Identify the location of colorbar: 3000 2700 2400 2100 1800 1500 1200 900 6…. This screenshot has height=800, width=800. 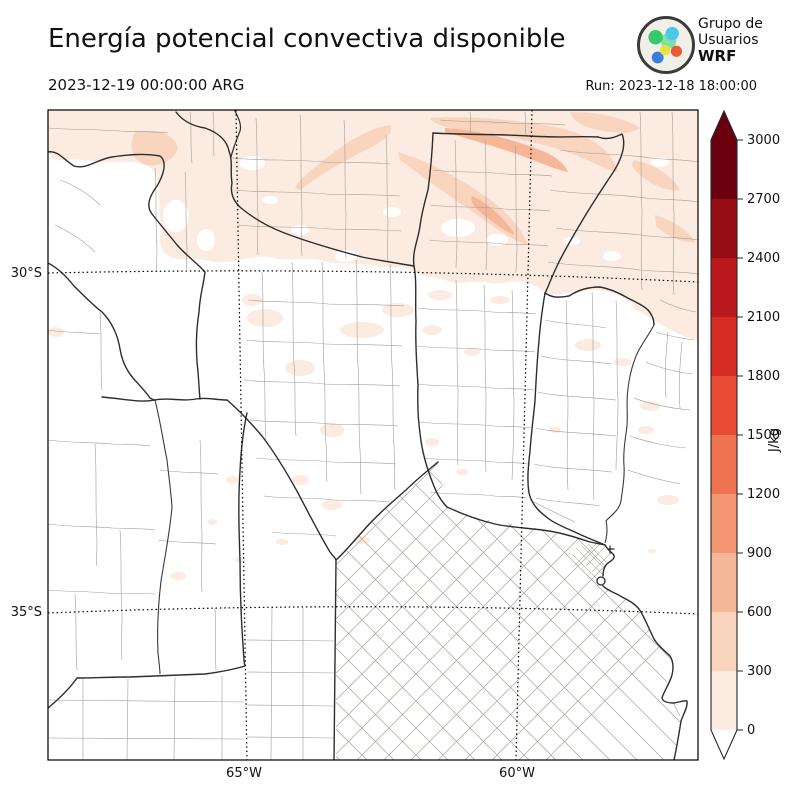
(746, 435).